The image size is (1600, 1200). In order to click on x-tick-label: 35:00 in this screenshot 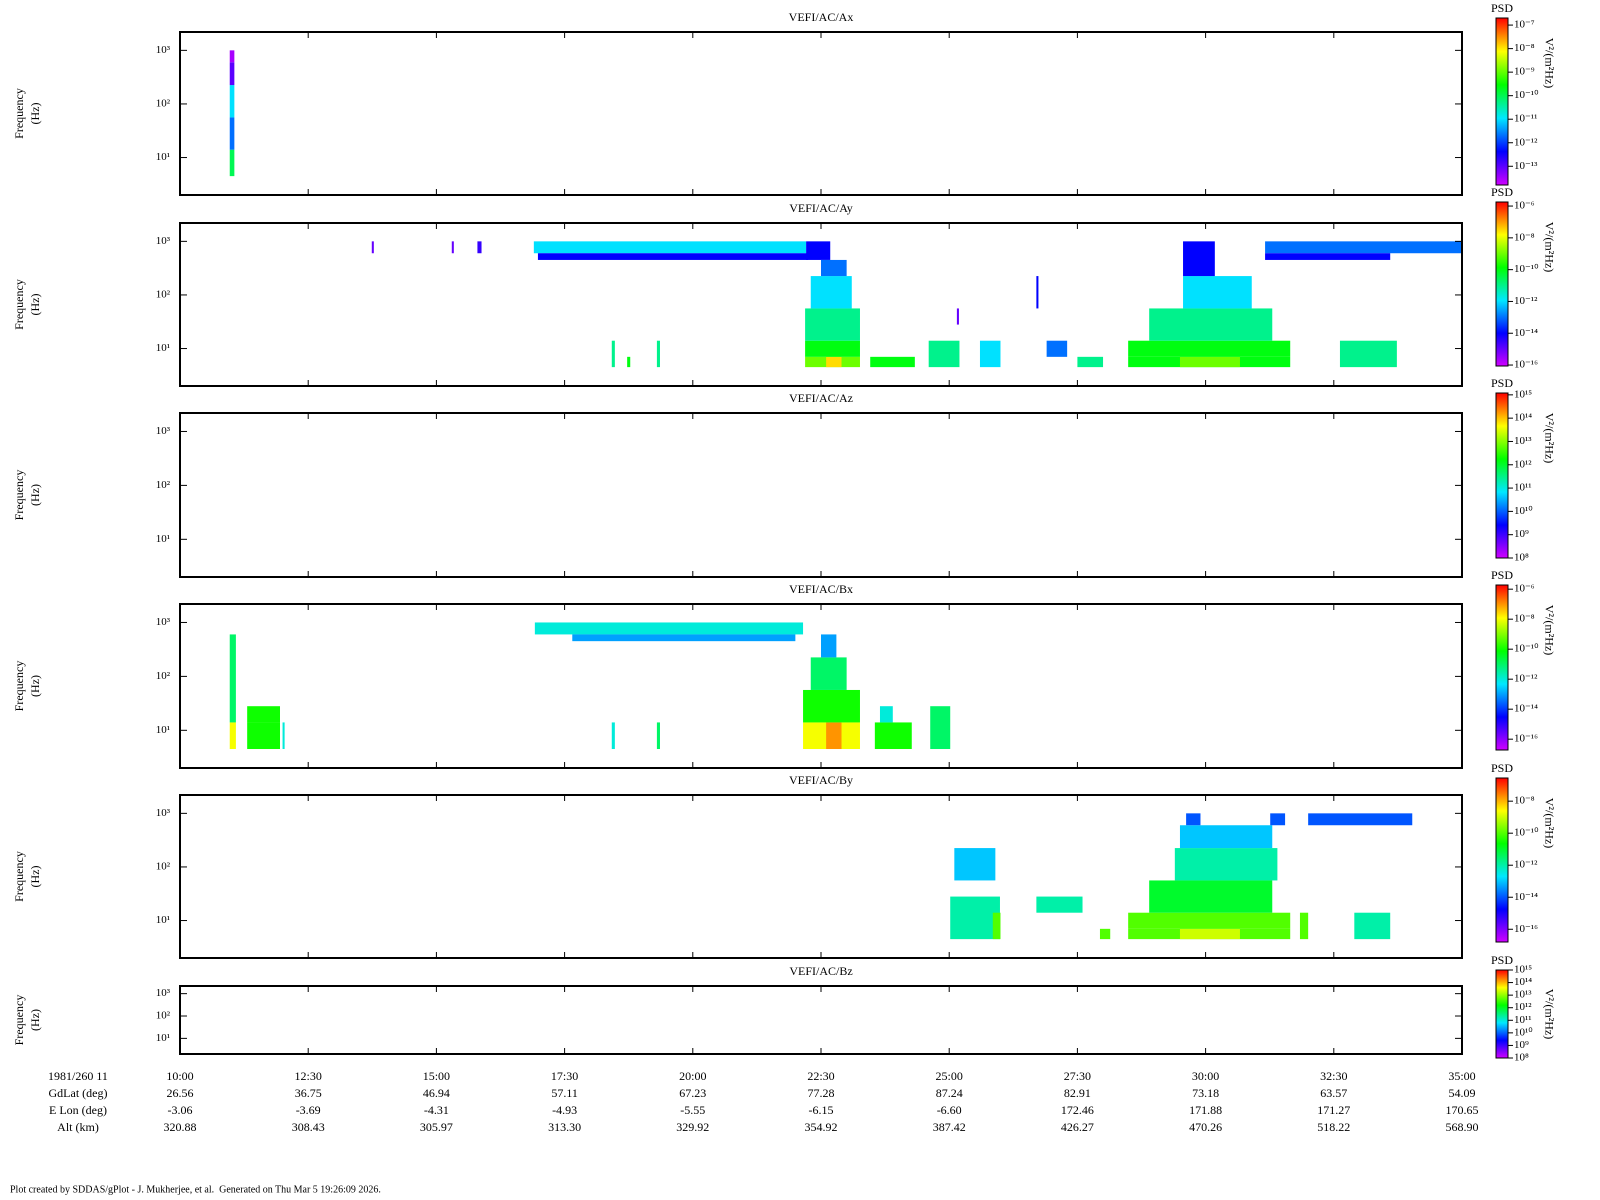, I will do `click(1461, 1076)`.